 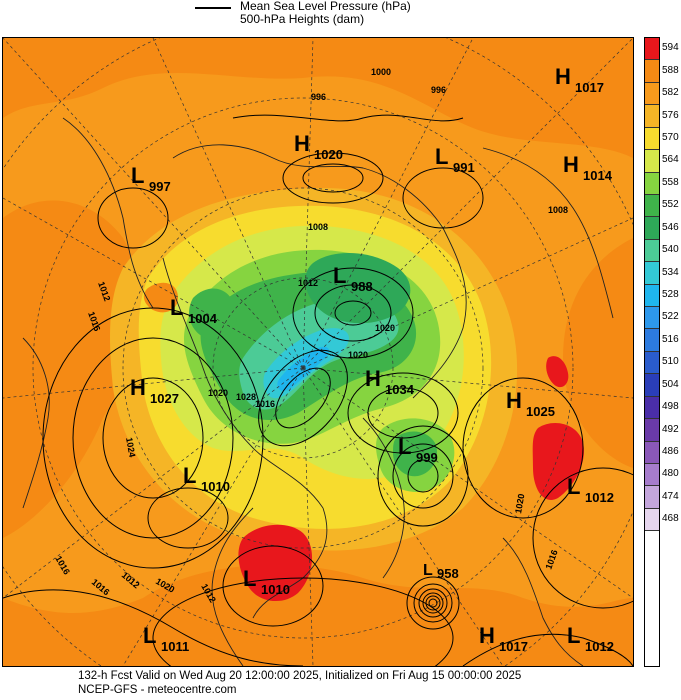 I want to click on colorbar-label: 588, so click(x=670, y=70).